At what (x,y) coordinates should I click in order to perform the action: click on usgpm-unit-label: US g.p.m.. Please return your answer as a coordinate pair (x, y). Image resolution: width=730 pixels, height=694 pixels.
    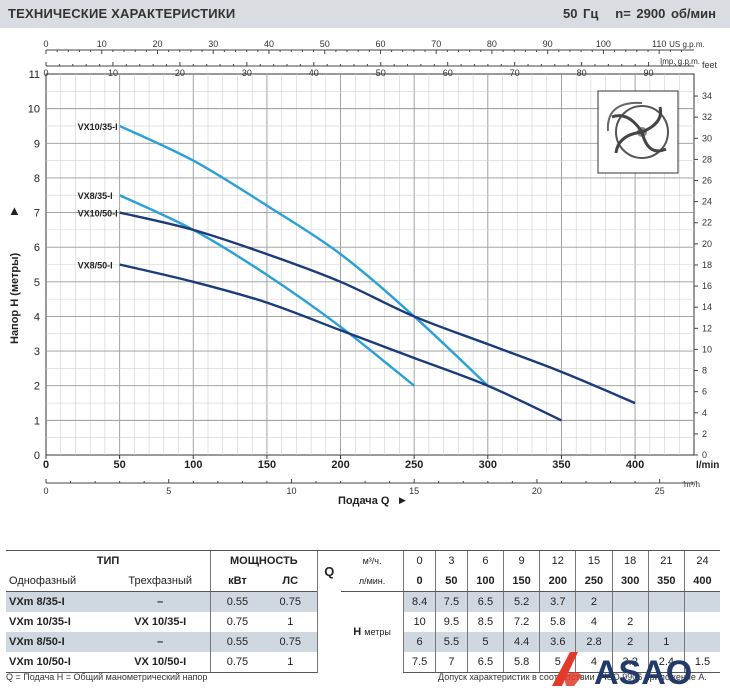
    Looking at the image, I should click on (687, 44).